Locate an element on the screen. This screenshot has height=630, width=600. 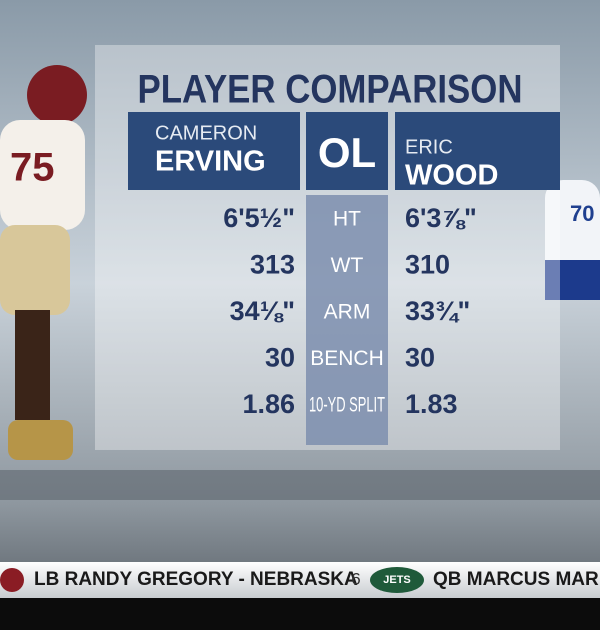
label-column is located at coordinates (347, 320).